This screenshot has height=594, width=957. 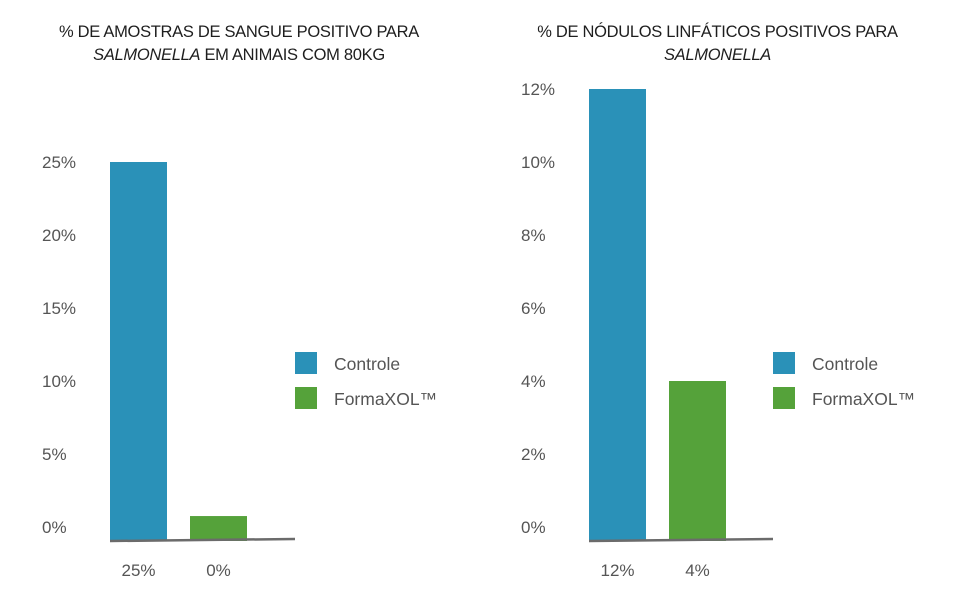 What do you see at coordinates (59, 308) in the screenshot?
I see `y-tick-label: 15%` at bounding box center [59, 308].